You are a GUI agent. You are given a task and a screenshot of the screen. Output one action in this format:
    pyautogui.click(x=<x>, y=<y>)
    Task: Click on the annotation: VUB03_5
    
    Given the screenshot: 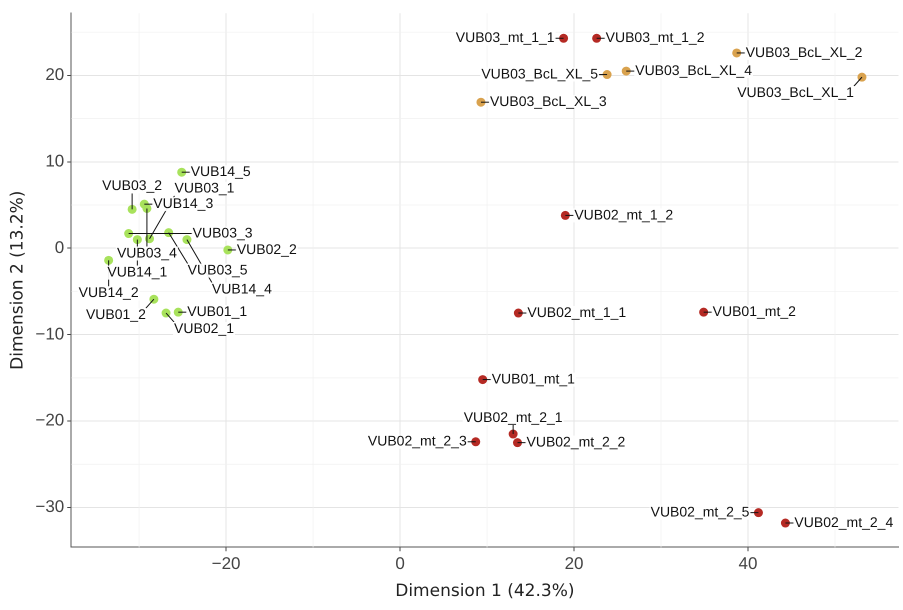 What is the action you would take?
    pyautogui.click(x=218, y=270)
    